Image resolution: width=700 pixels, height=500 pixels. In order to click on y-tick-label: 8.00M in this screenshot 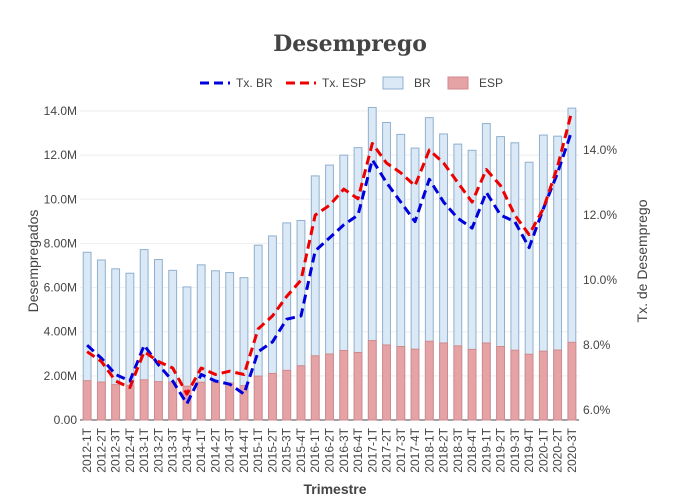, I will do `click(60, 243)`.